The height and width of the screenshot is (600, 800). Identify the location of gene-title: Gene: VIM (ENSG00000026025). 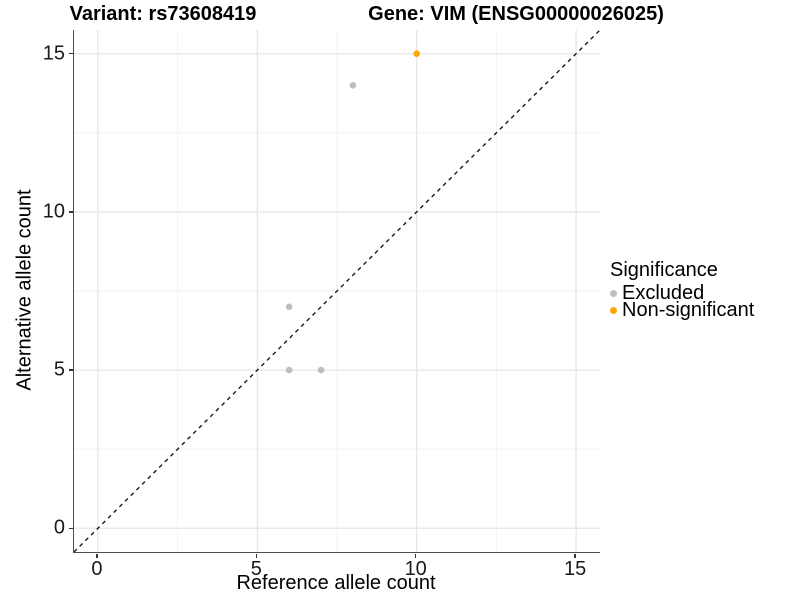
(516, 14).